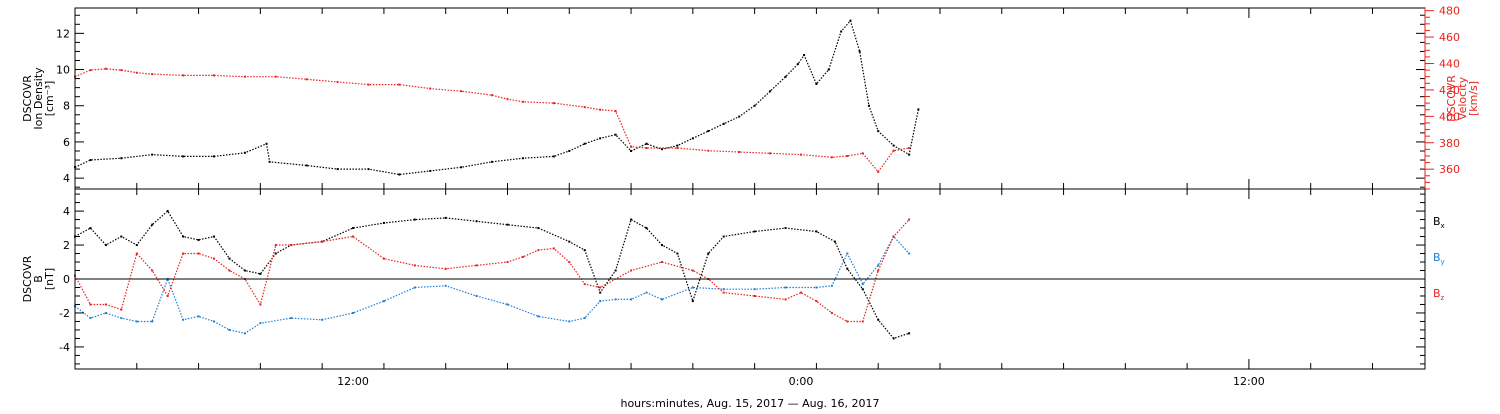  Describe the element at coordinates (1449, 37) in the screenshot. I see `right-tick-label: 460` at that location.